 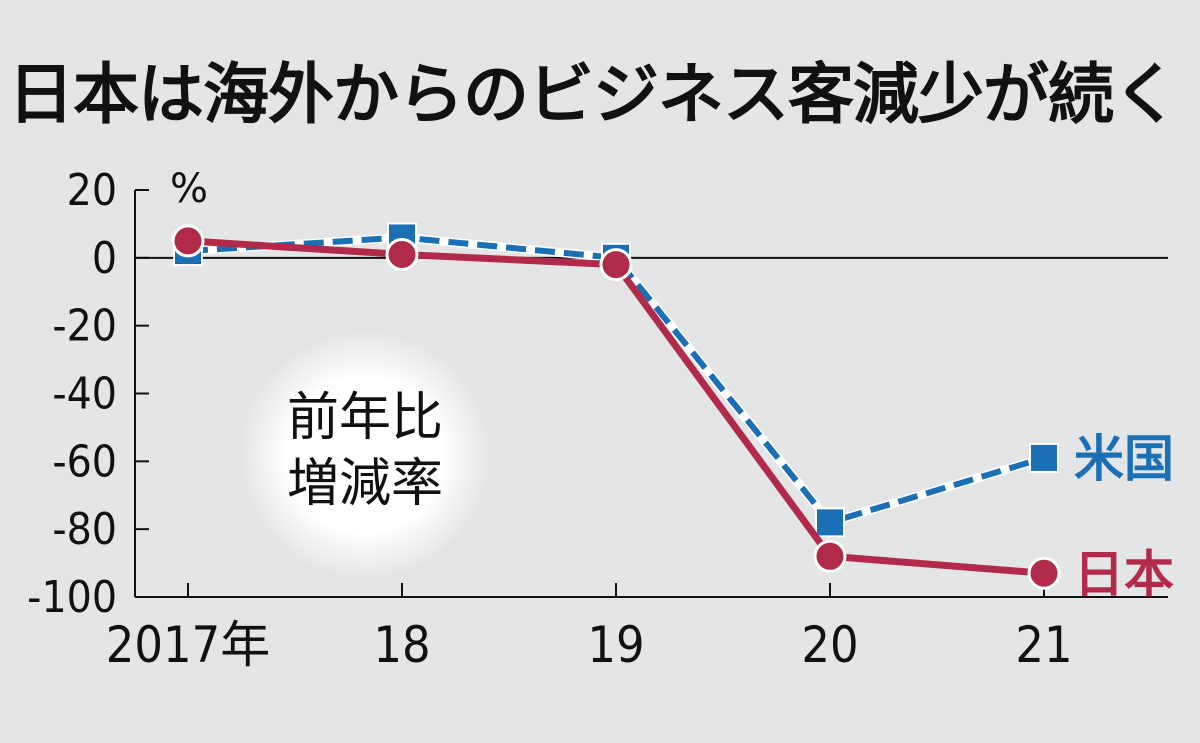 I want to click on y-tick-label: -60, so click(x=84, y=461).